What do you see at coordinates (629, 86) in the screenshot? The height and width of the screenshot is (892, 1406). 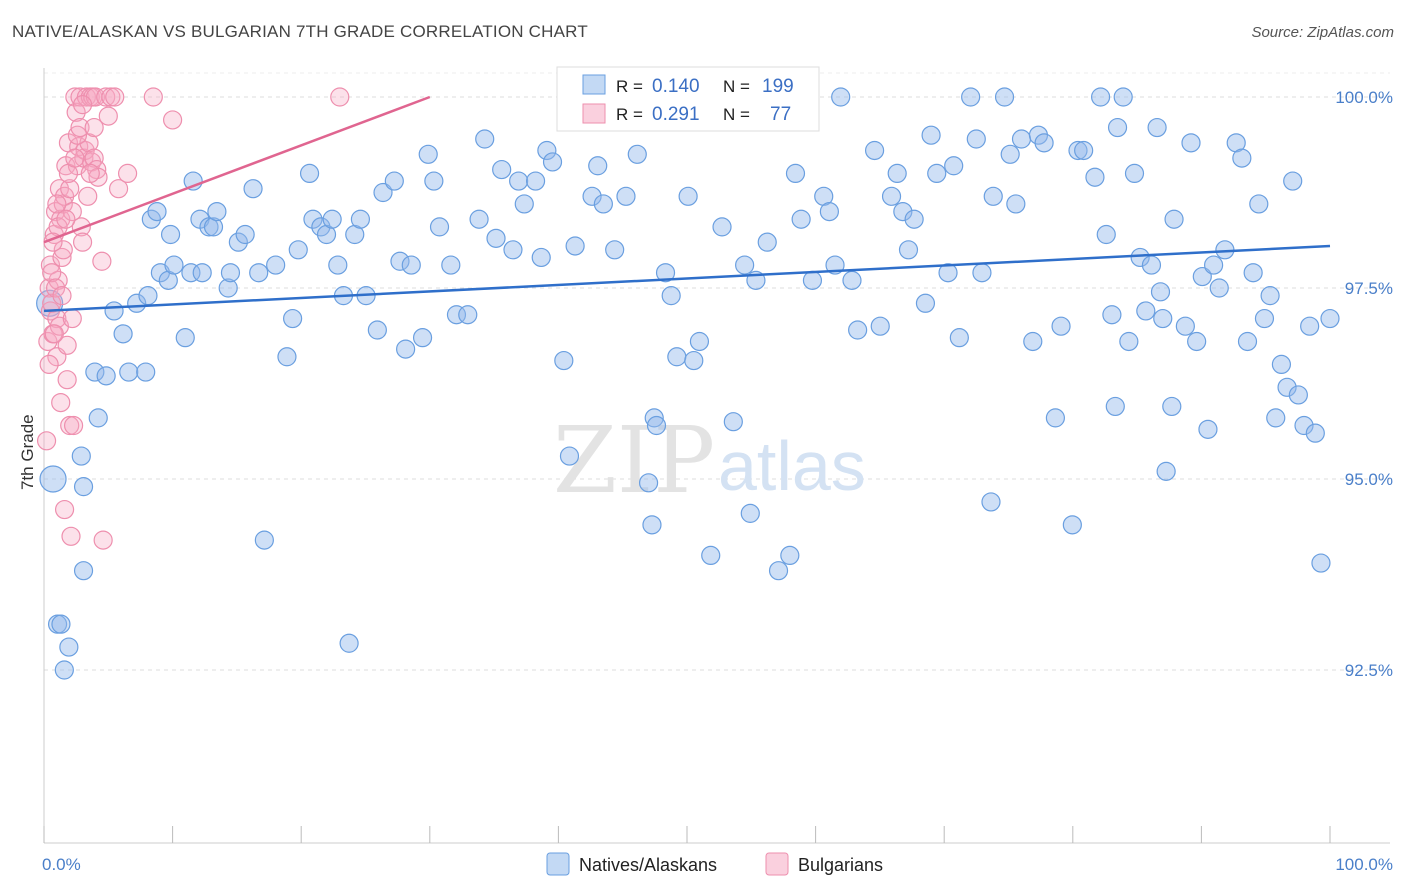 I see `legend-r-label-blue: R =` at bounding box center [629, 86].